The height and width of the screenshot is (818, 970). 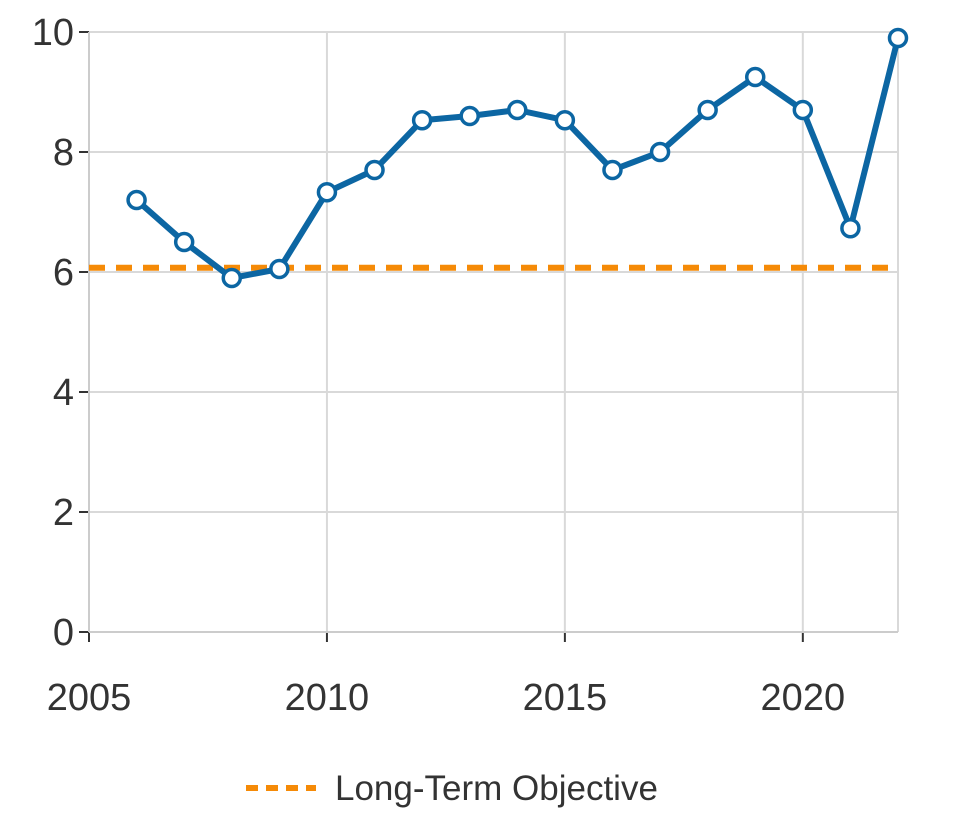 I want to click on y-tick-label: 6, so click(x=63, y=273).